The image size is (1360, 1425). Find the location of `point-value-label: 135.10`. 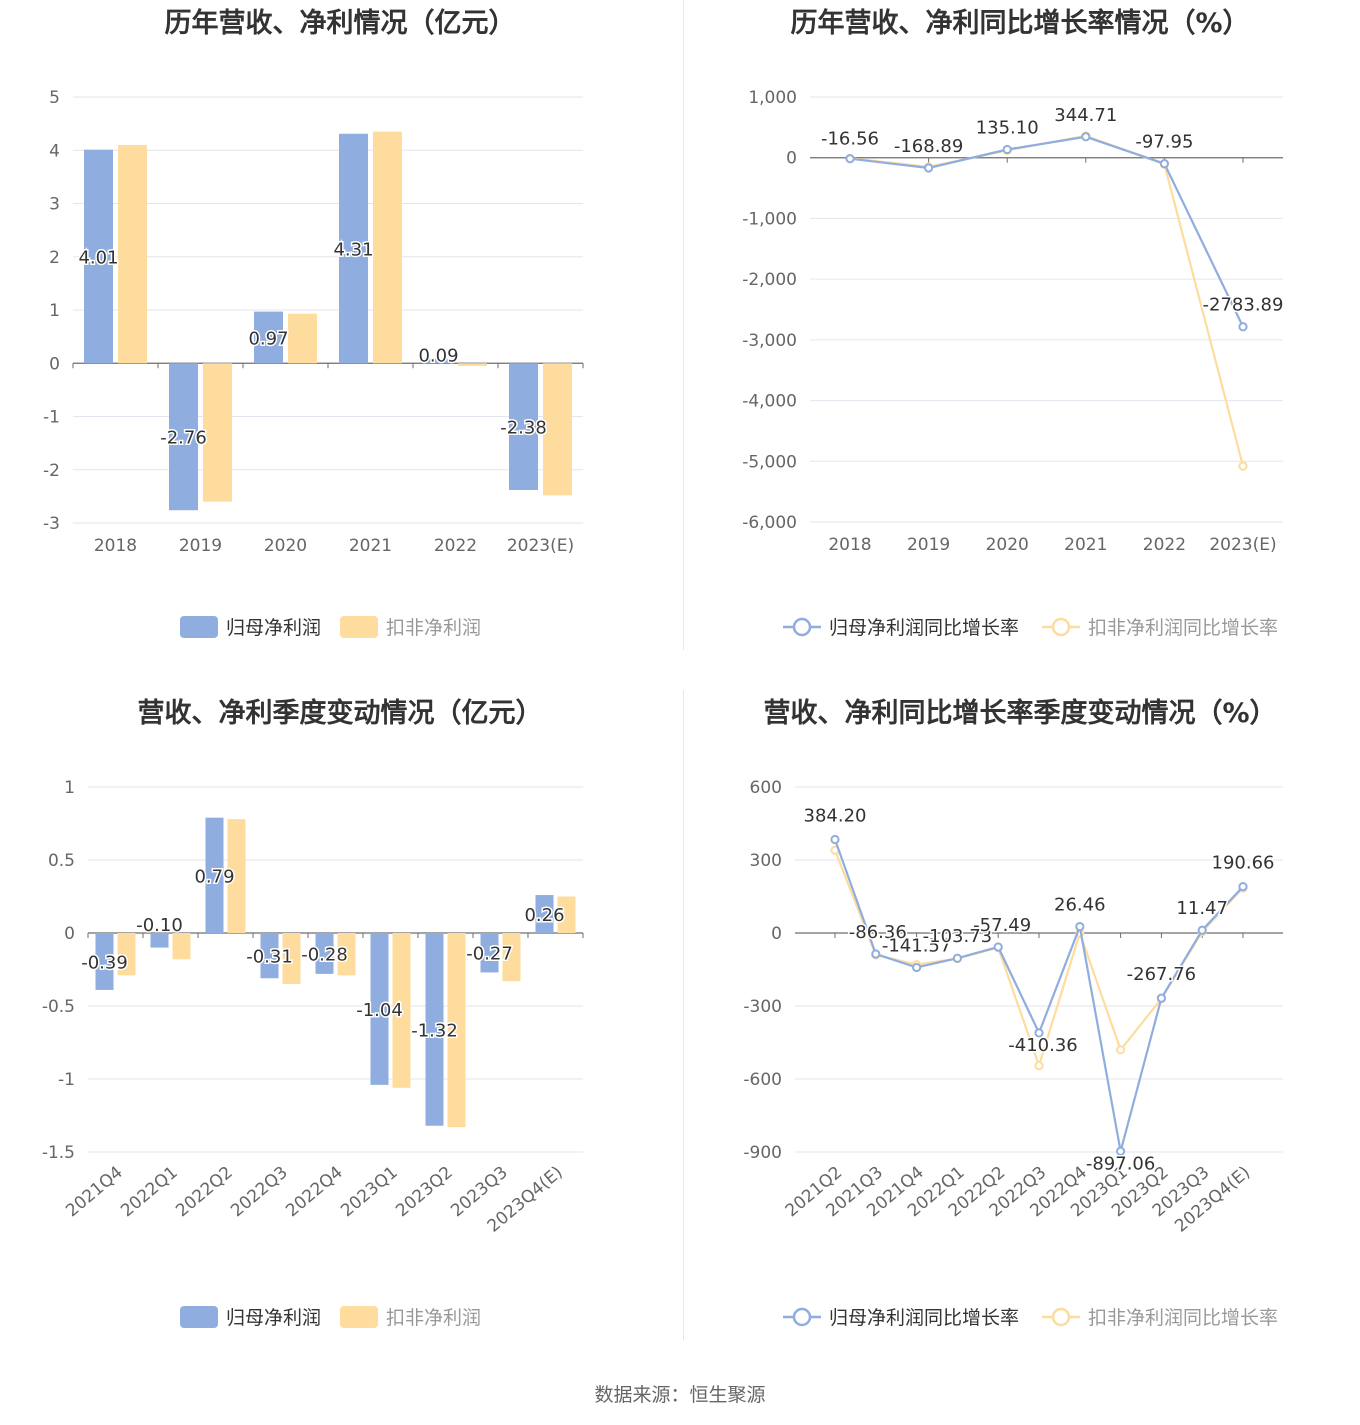

point-value-label: 135.10 is located at coordinates (1007, 128).